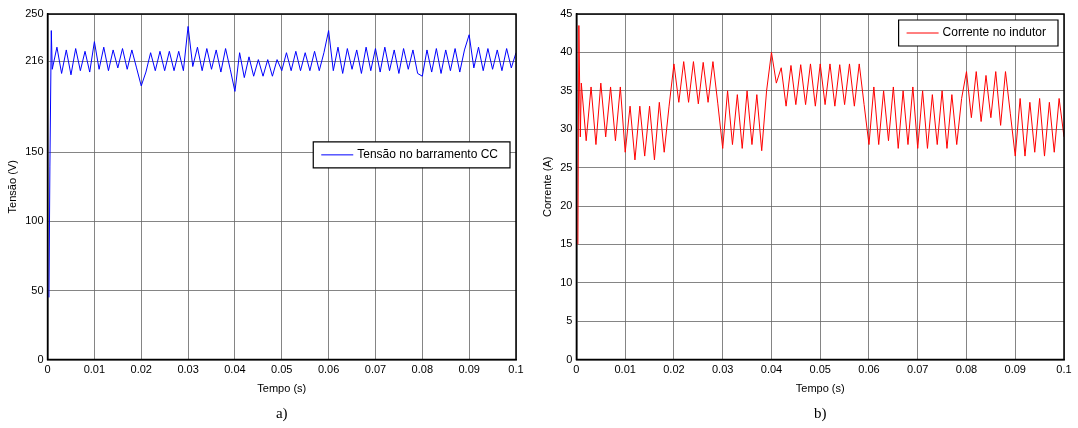 The width and height of the screenshot is (1078, 428). Describe the element at coordinates (566, 89) in the screenshot. I see `y-tick-label: 35` at that location.